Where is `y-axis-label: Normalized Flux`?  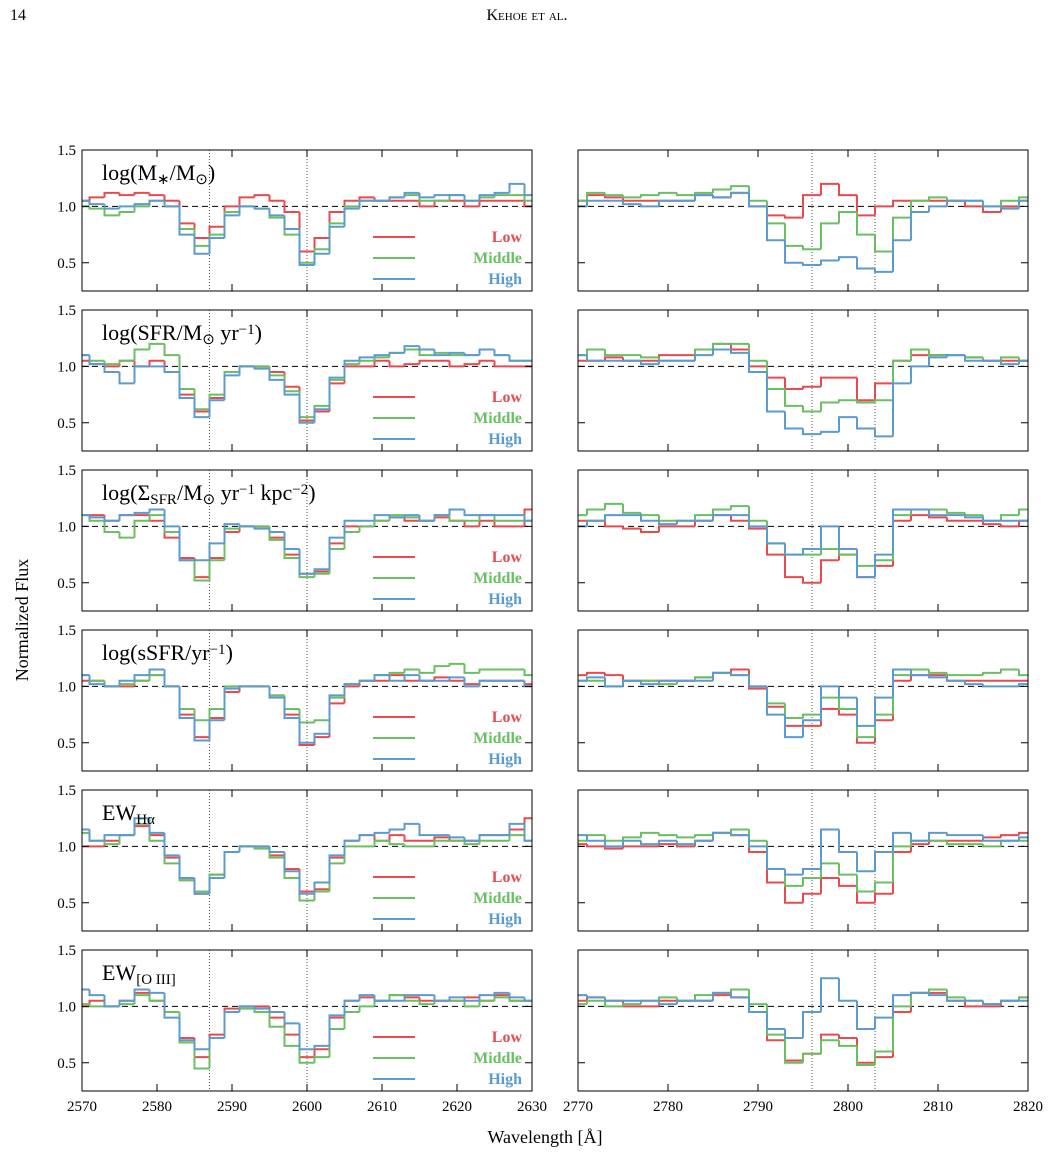 y-axis-label: Normalized Flux is located at coordinates (22, 620).